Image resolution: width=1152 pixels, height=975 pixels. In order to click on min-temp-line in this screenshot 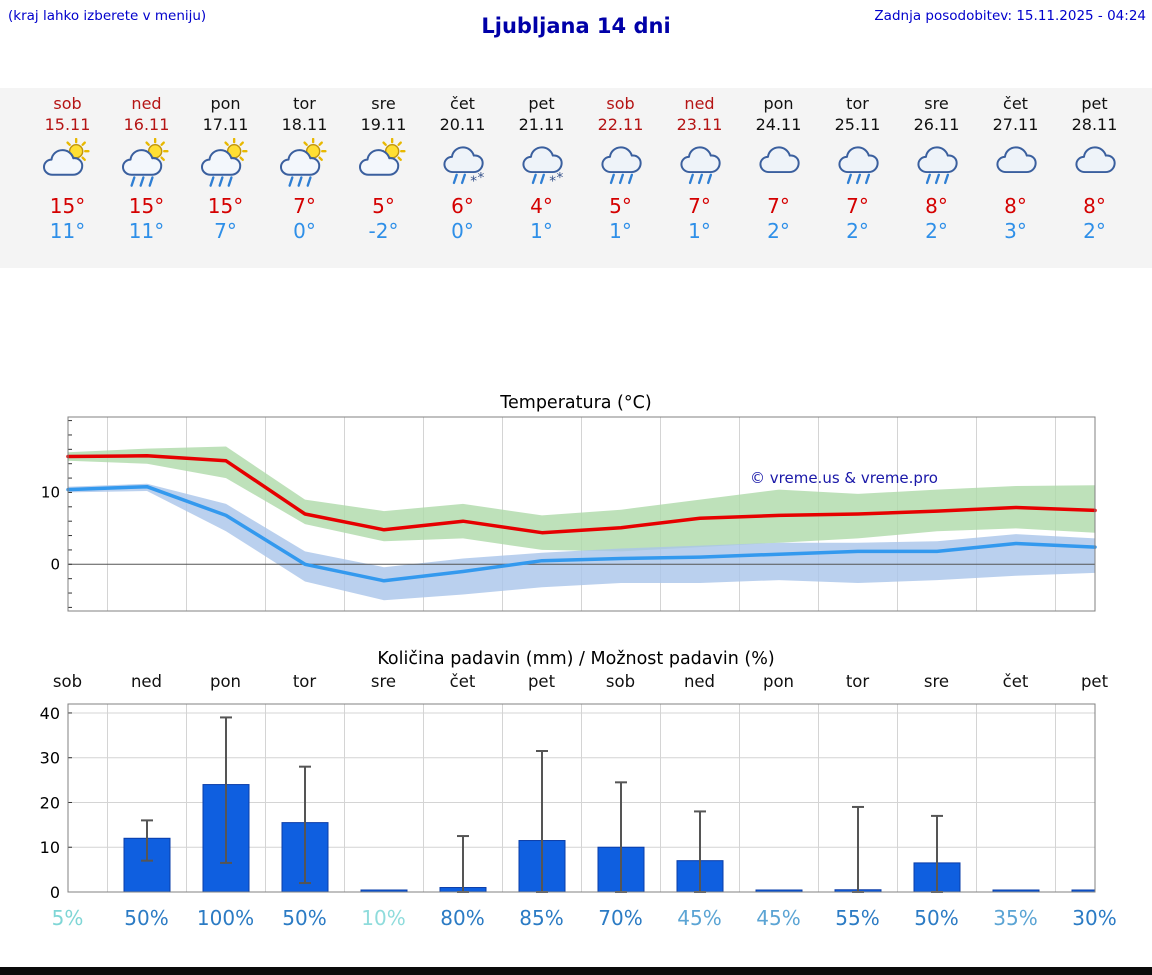, I will do `click(581, 533)`.